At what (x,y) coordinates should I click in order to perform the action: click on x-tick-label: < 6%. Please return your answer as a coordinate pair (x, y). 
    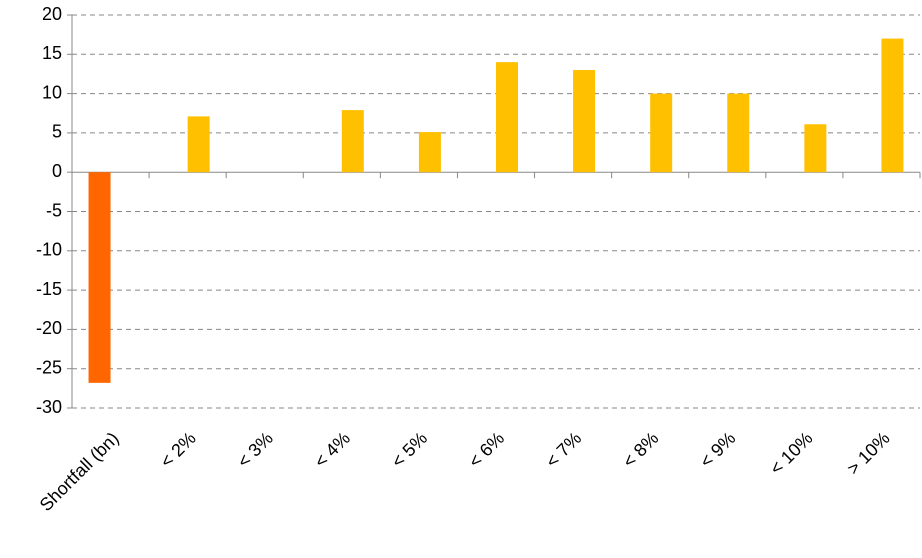
    Looking at the image, I should click on (487, 450).